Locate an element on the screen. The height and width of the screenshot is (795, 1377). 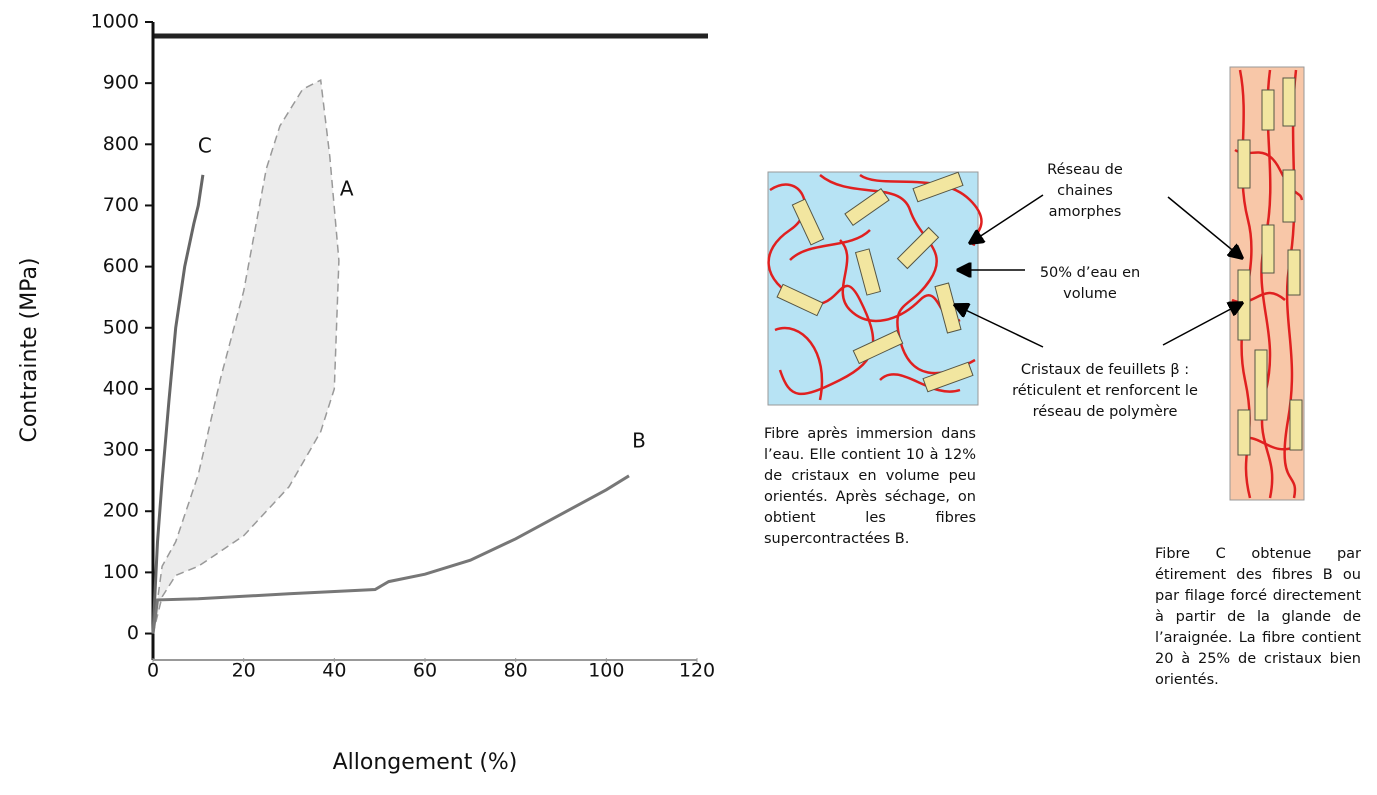
x-tick-label: 40 is located at coordinates (334, 671).